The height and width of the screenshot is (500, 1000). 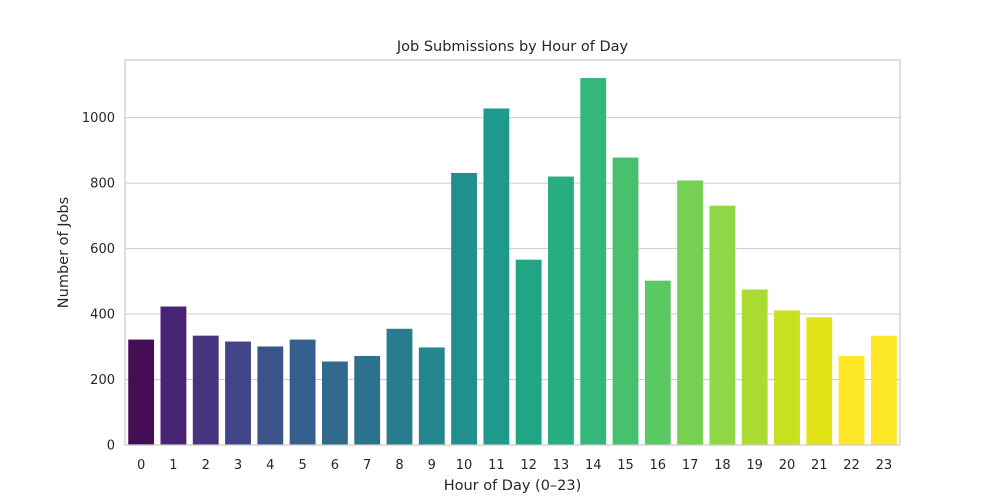 What do you see at coordinates (754, 465) in the screenshot?
I see `x-tick-label: 19` at bounding box center [754, 465].